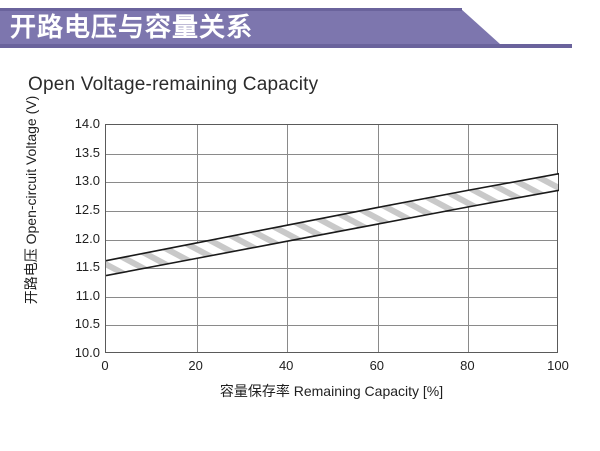 The width and height of the screenshot is (600, 451). I want to click on page-title: 开路电压与容量关系, so click(132, 28).